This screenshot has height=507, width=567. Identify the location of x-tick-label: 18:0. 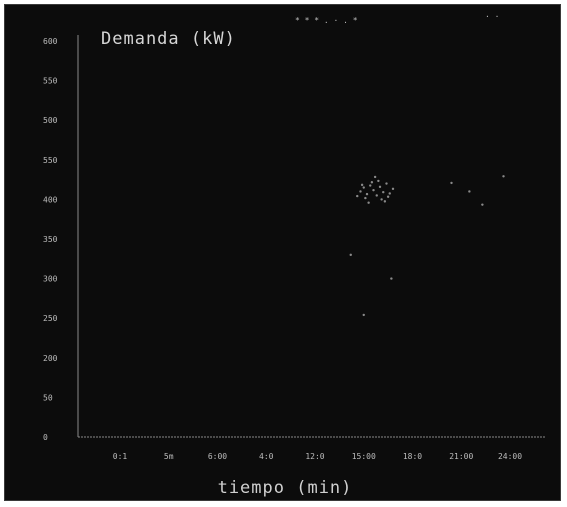
(412, 456).